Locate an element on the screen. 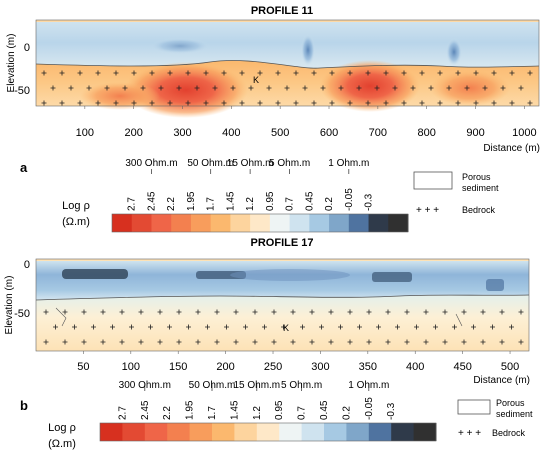 This screenshot has width=550, height=454. scale-b-stop-label: 1.7 is located at coordinates (212, 413).